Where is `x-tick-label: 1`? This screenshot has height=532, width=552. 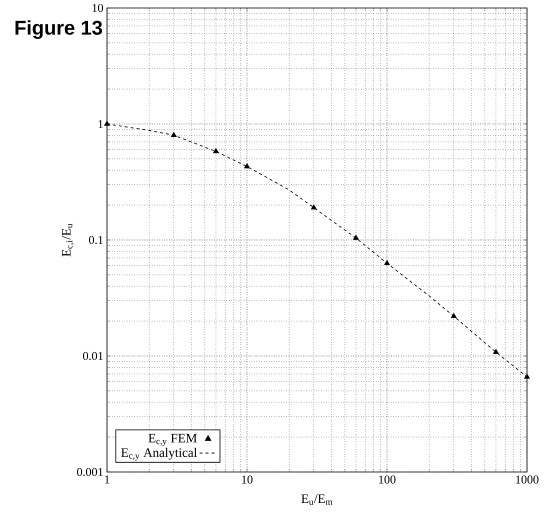
x-tick-label: 1 is located at coordinates (107, 480).